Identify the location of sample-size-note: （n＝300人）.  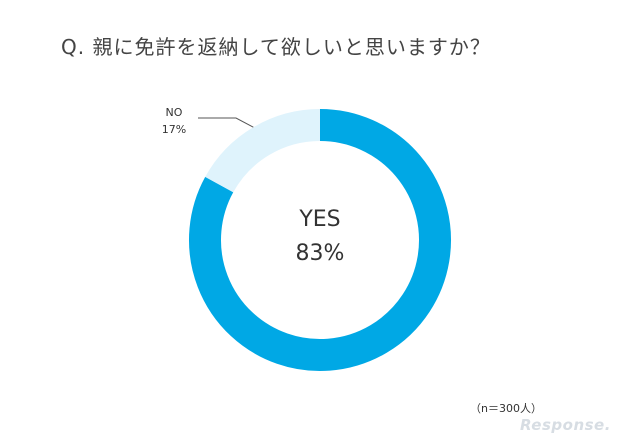
(506, 408).